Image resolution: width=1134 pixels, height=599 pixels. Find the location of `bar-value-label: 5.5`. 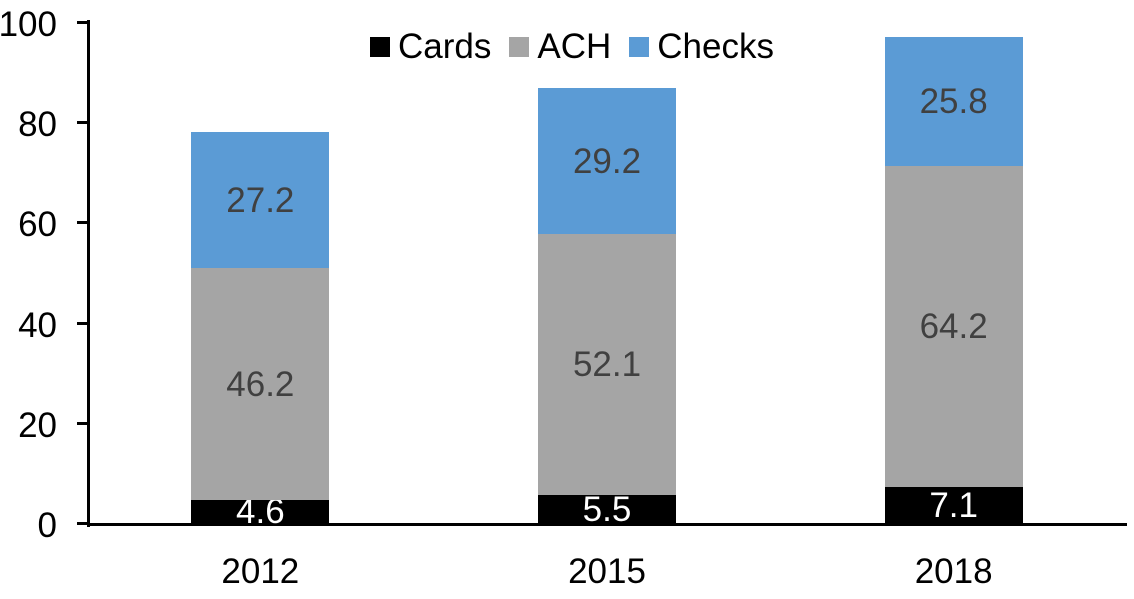

bar-value-label: 5.5 is located at coordinates (607, 509).